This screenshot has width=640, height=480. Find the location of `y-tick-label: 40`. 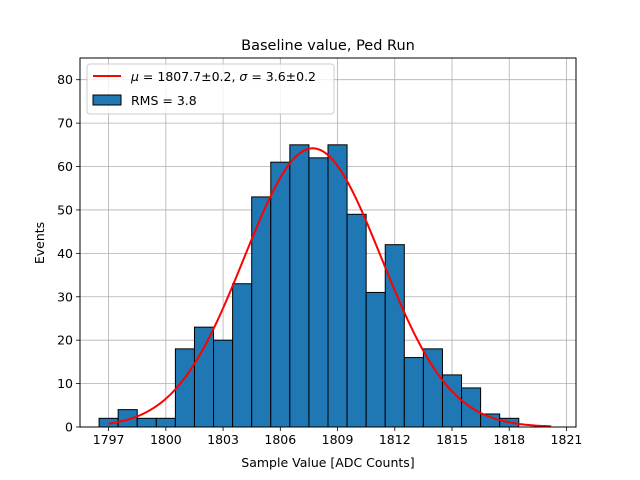

y-tick-label: 40 is located at coordinates (65, 253).